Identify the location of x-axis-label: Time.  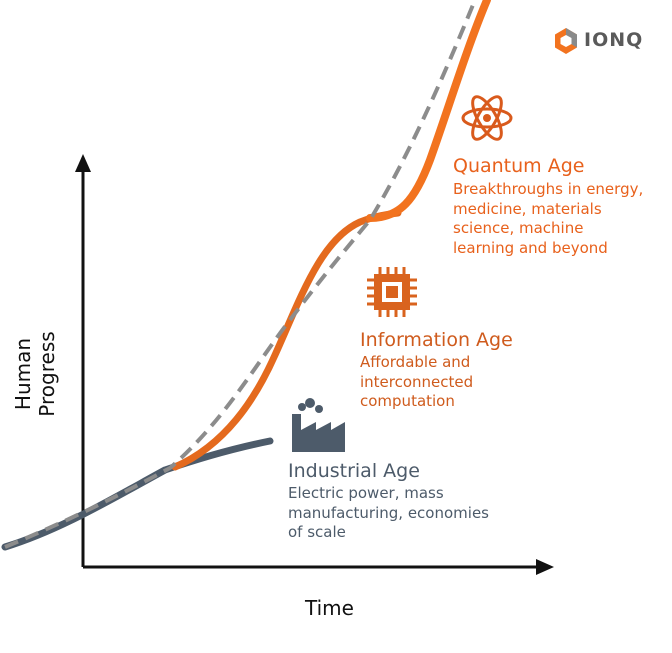
(329, 608).